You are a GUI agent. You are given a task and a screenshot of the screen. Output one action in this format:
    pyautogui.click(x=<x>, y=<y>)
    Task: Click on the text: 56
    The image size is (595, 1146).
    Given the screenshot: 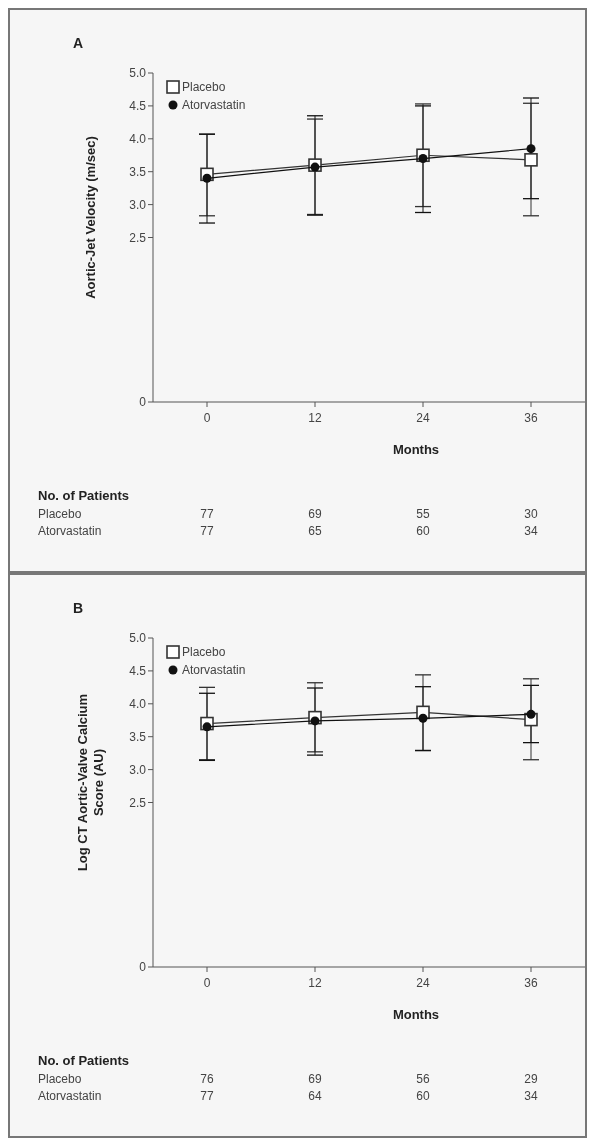 What is the action you would take?
    pyautogui.click(x=423, y=1079)
    